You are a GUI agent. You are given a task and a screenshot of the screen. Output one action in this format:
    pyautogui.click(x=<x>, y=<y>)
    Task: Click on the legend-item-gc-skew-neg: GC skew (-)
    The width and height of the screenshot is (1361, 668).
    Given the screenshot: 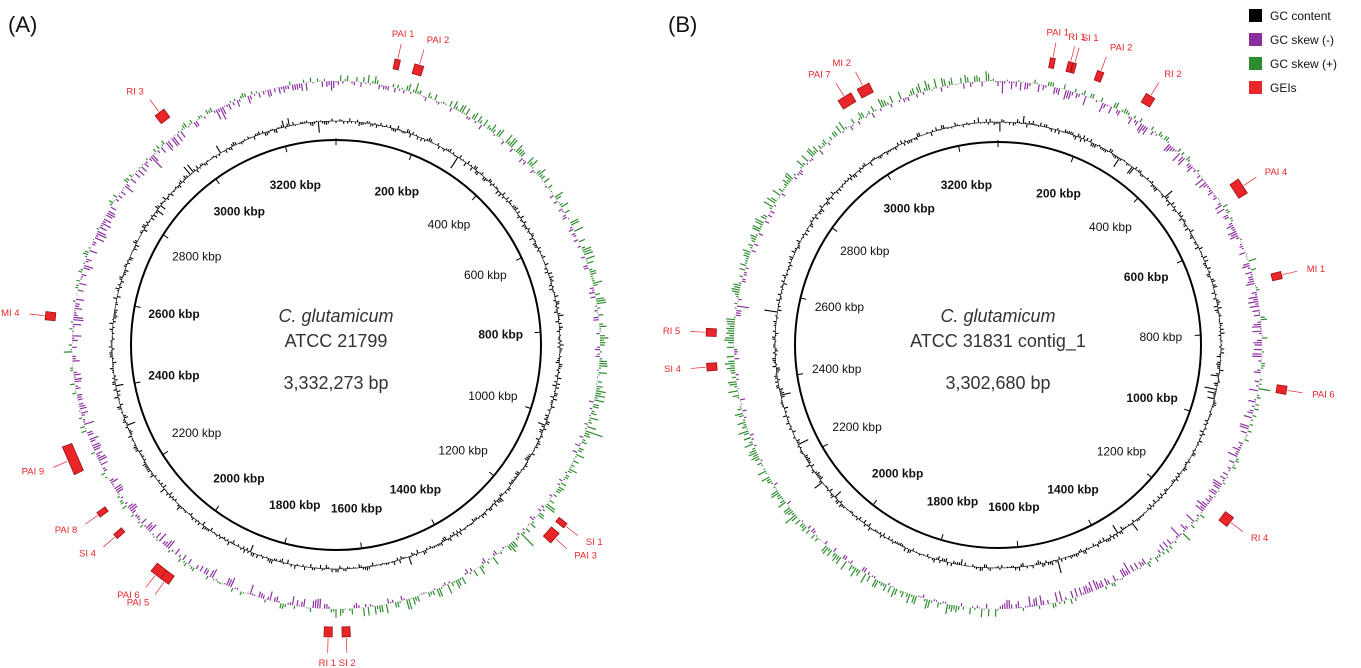 What is the action you would take?
    pyautogui.click(x=1291, y=40)
    